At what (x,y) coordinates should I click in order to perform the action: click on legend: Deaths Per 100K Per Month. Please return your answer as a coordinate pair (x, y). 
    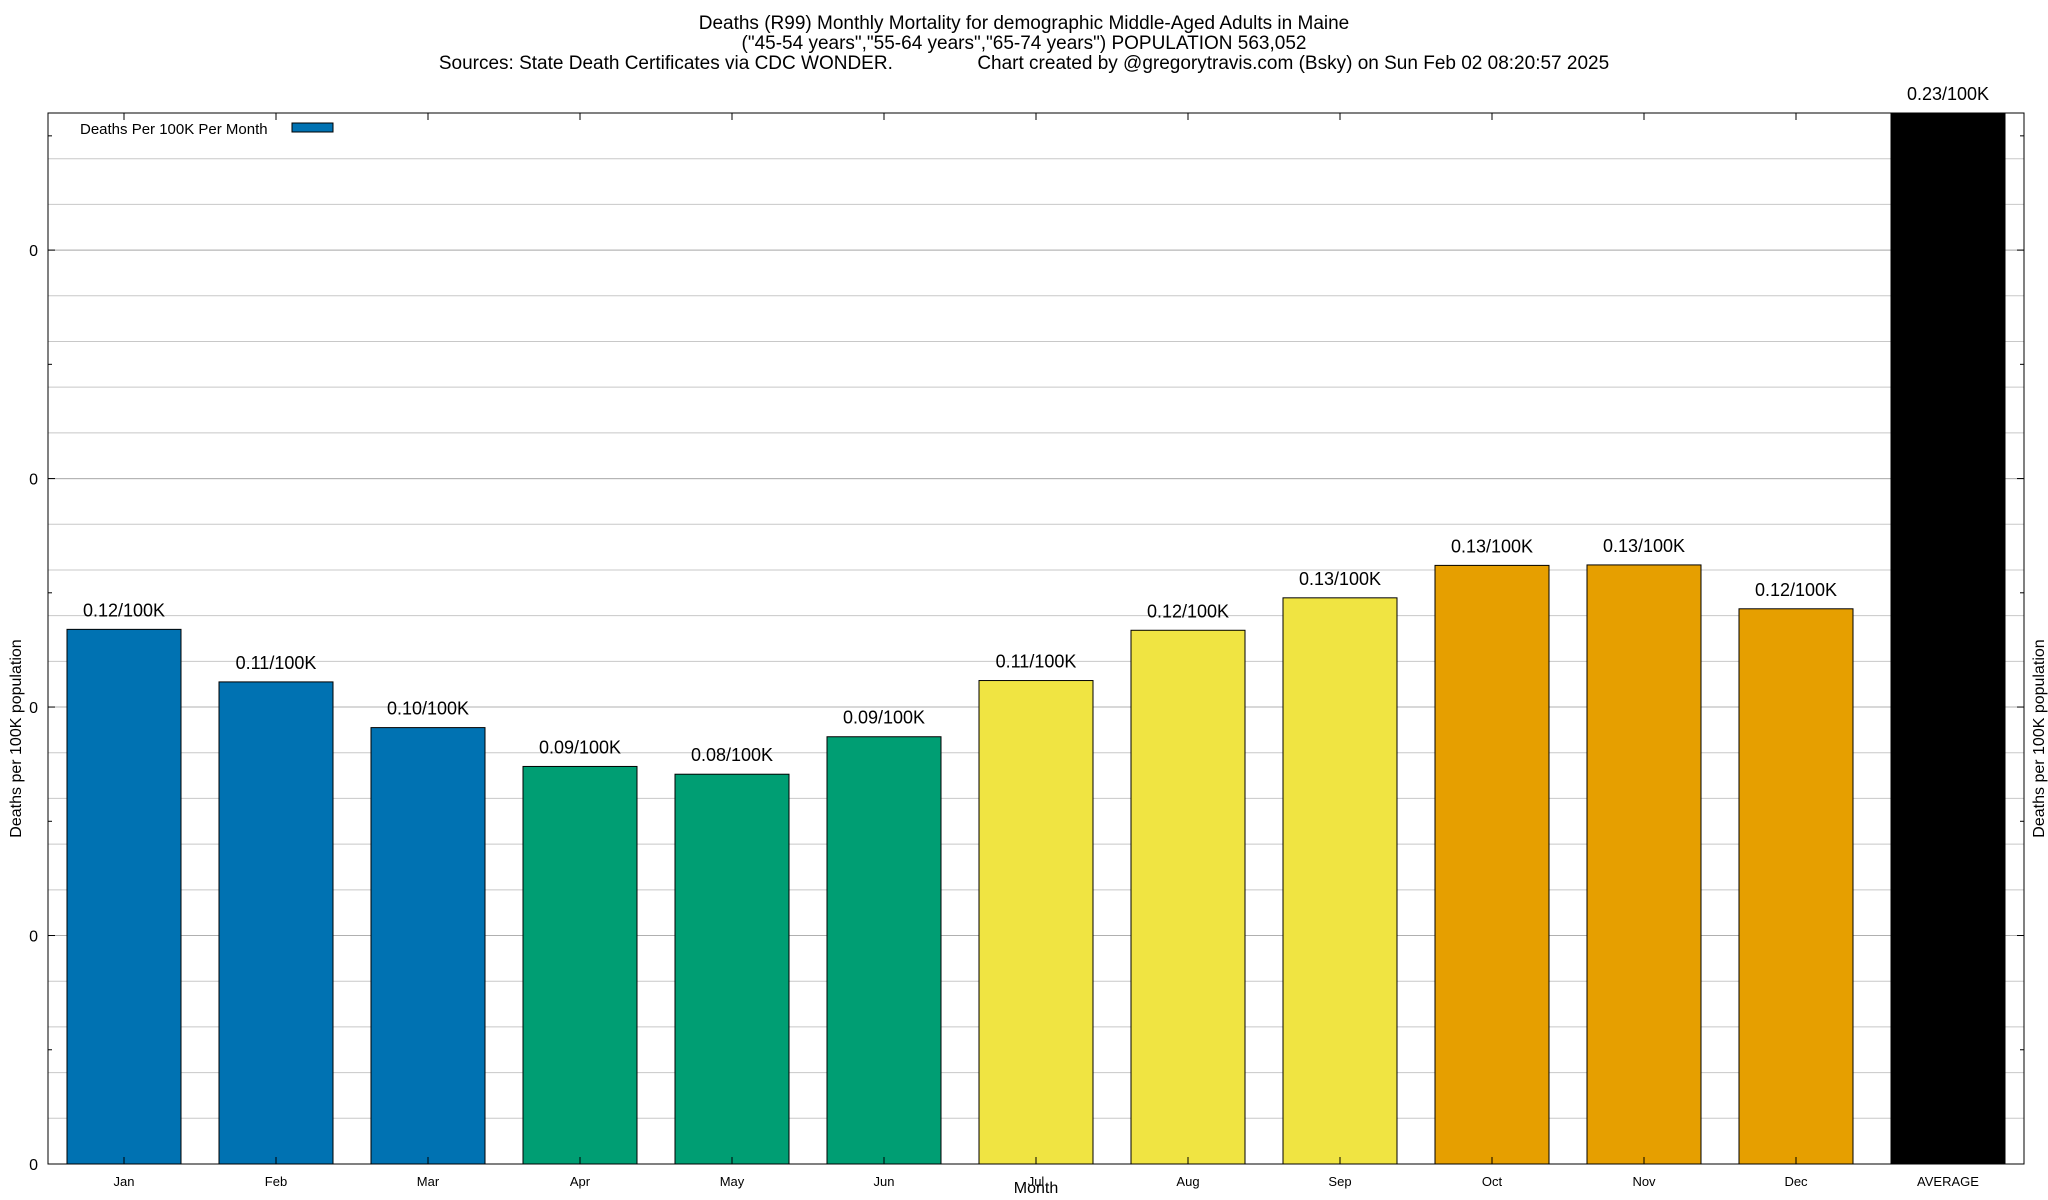
    Looking at the image, I should click on (207, 129).